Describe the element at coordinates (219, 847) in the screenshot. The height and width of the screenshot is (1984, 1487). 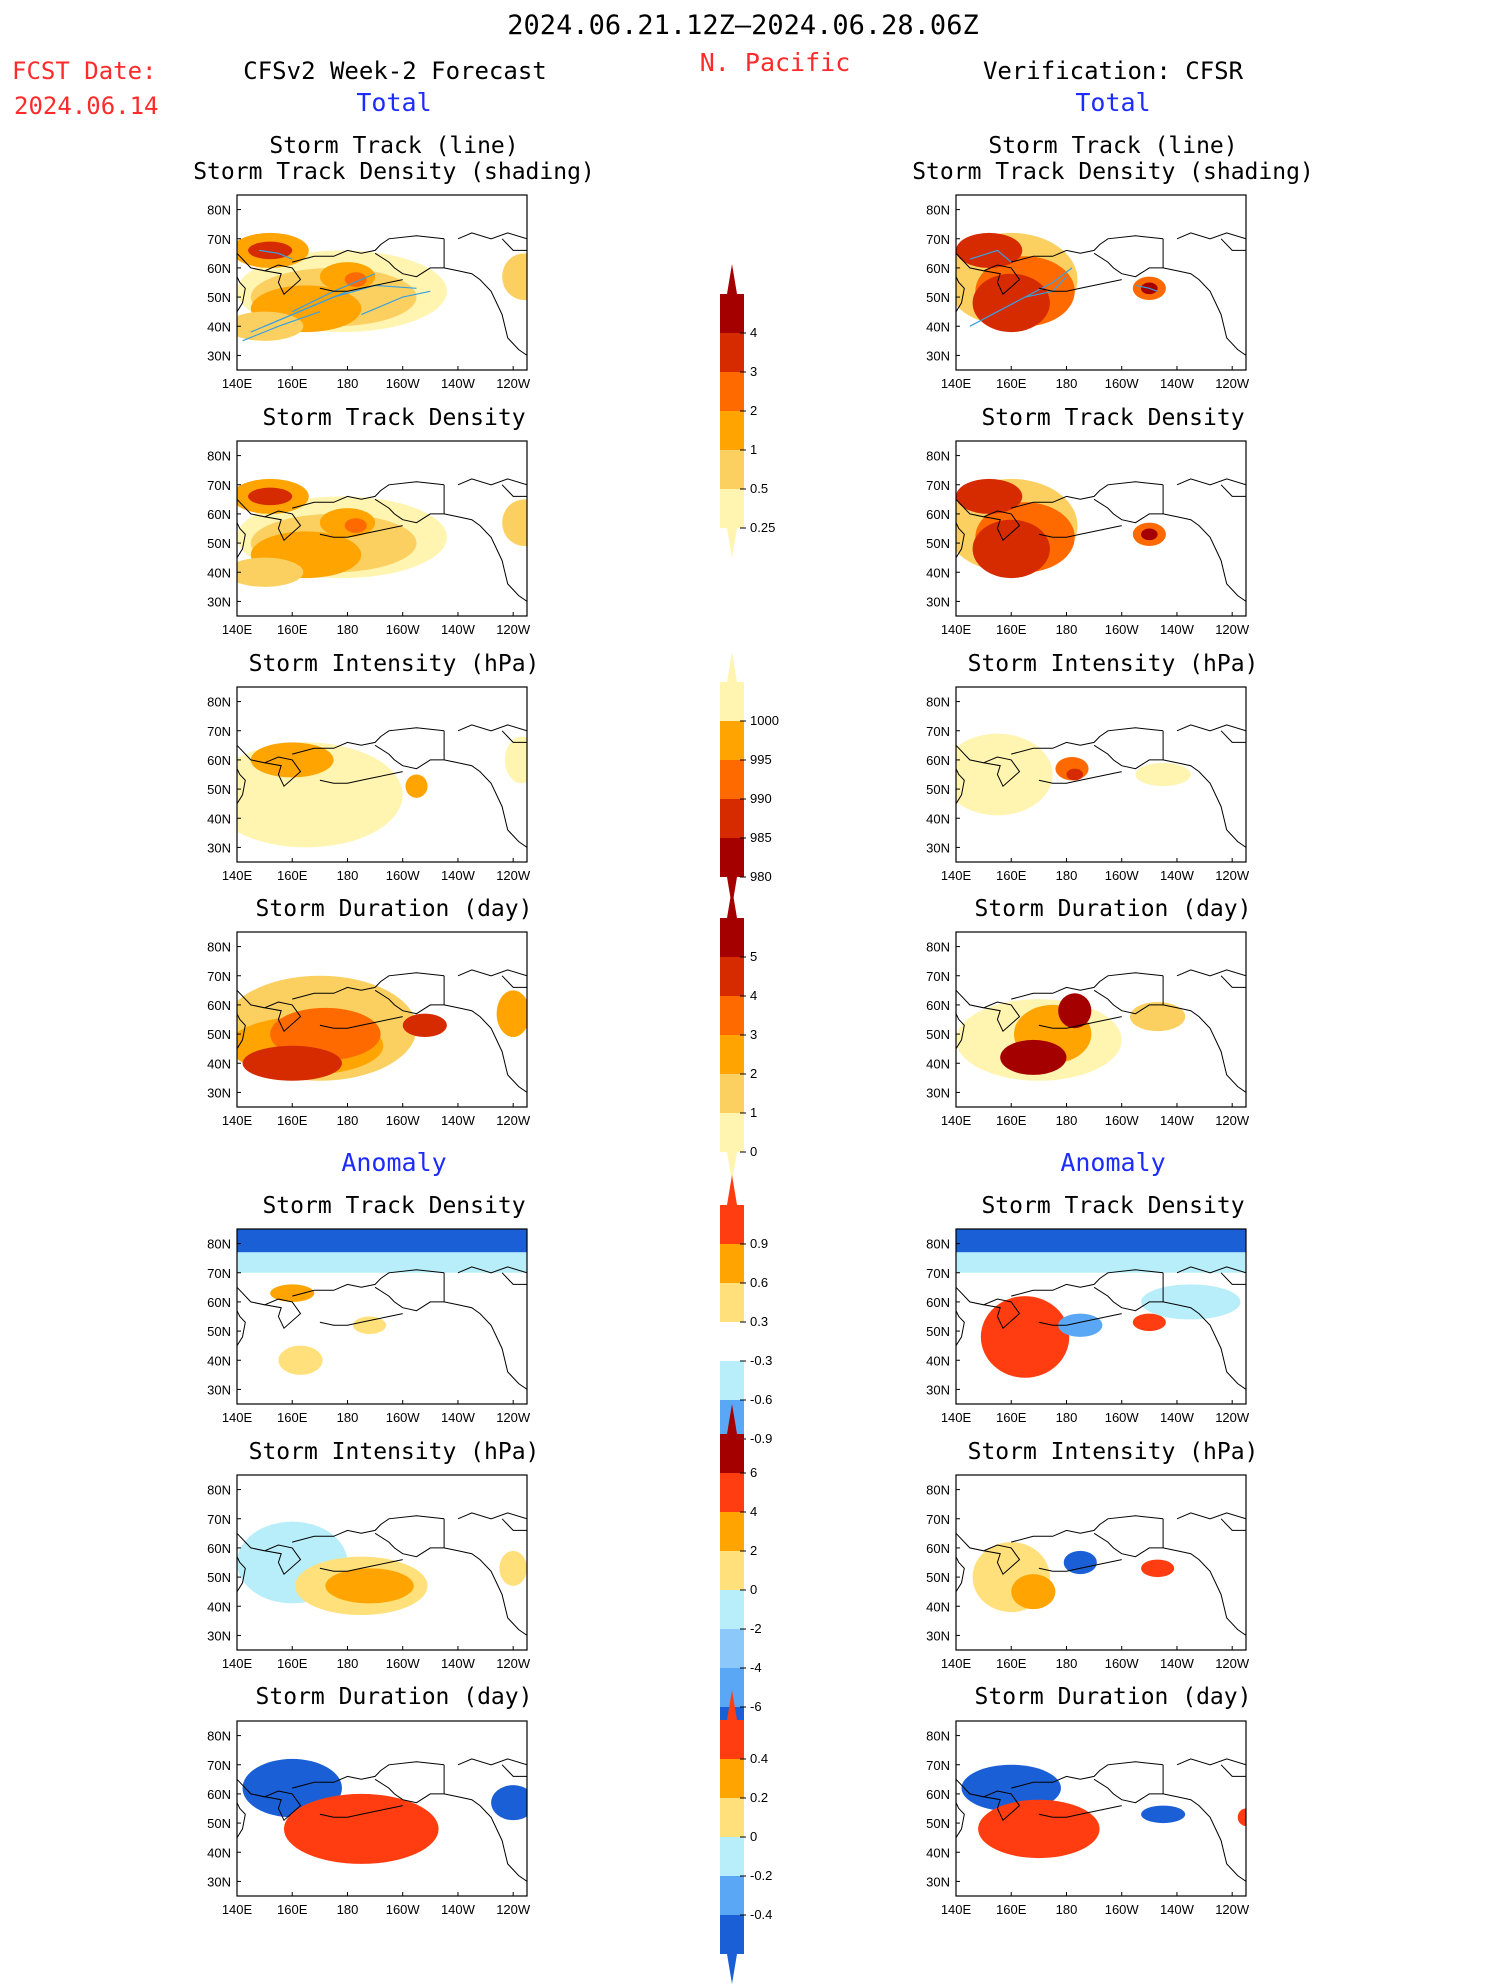
I see `lat-tick-label: 30N` at that location.